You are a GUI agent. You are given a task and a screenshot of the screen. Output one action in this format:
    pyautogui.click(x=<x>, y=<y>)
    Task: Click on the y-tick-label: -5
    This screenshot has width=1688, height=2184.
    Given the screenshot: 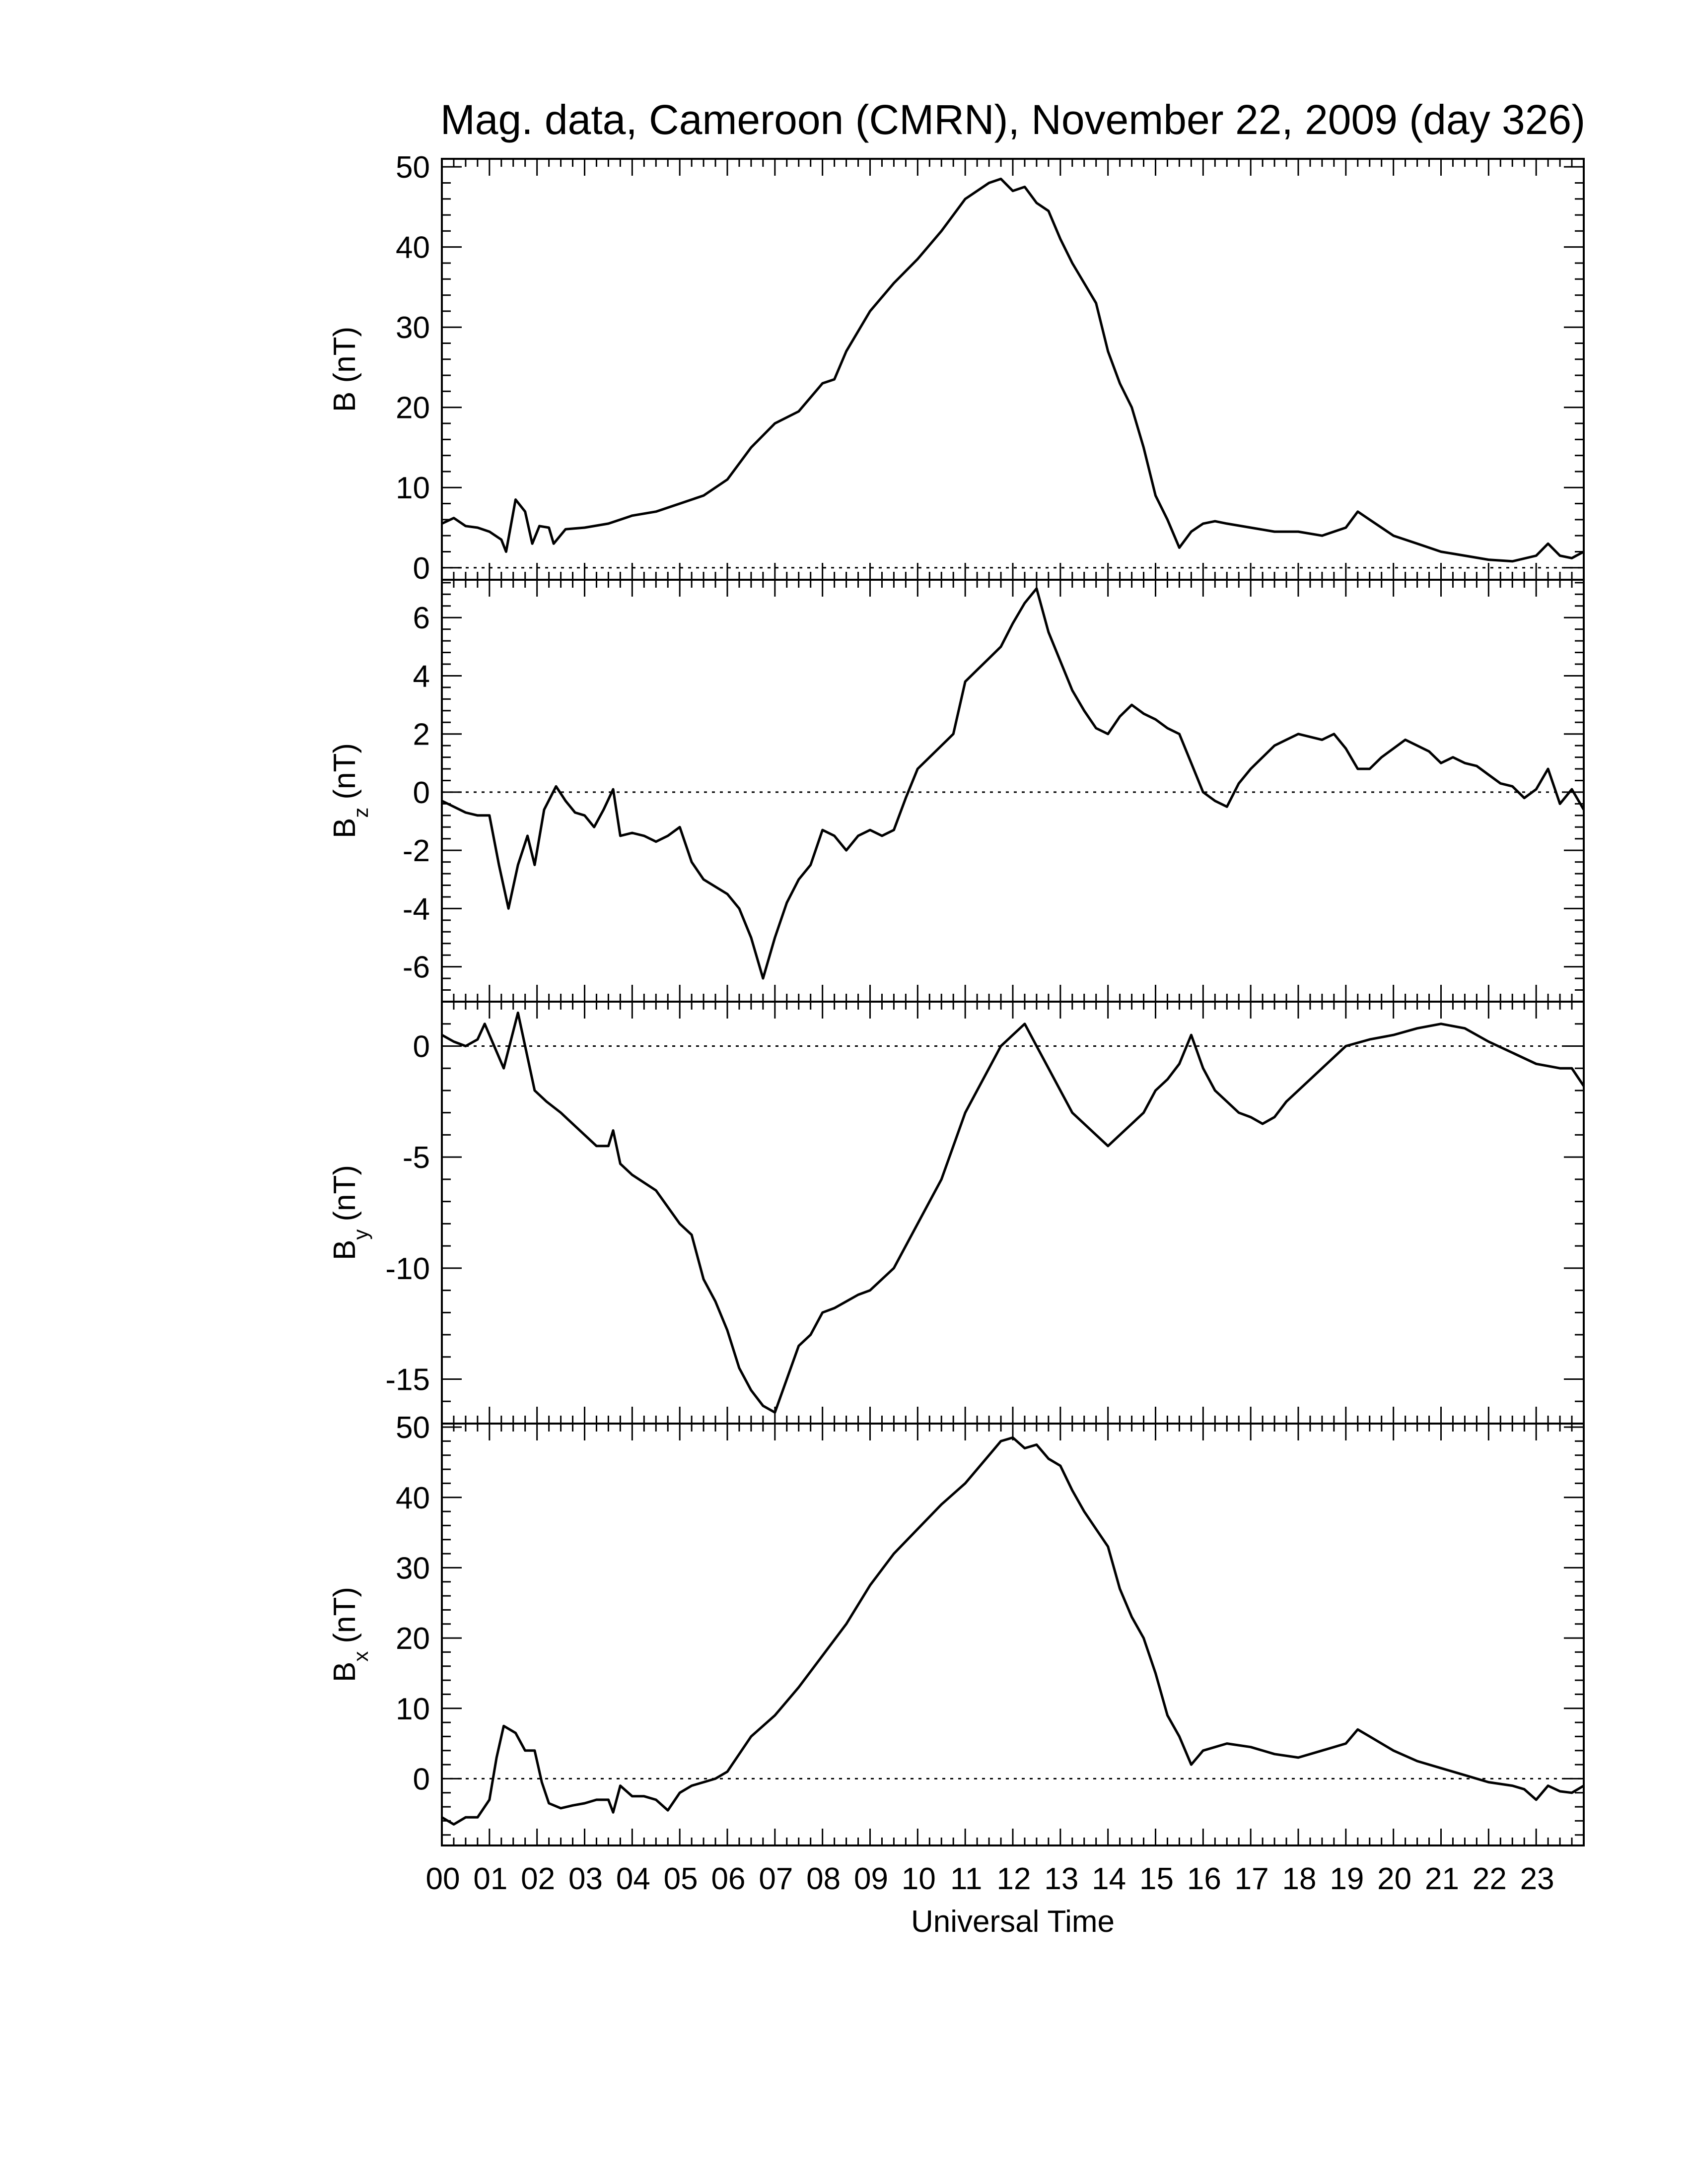 What is the action you would take?
    pyautogui.click(x=416, y=1158)
    